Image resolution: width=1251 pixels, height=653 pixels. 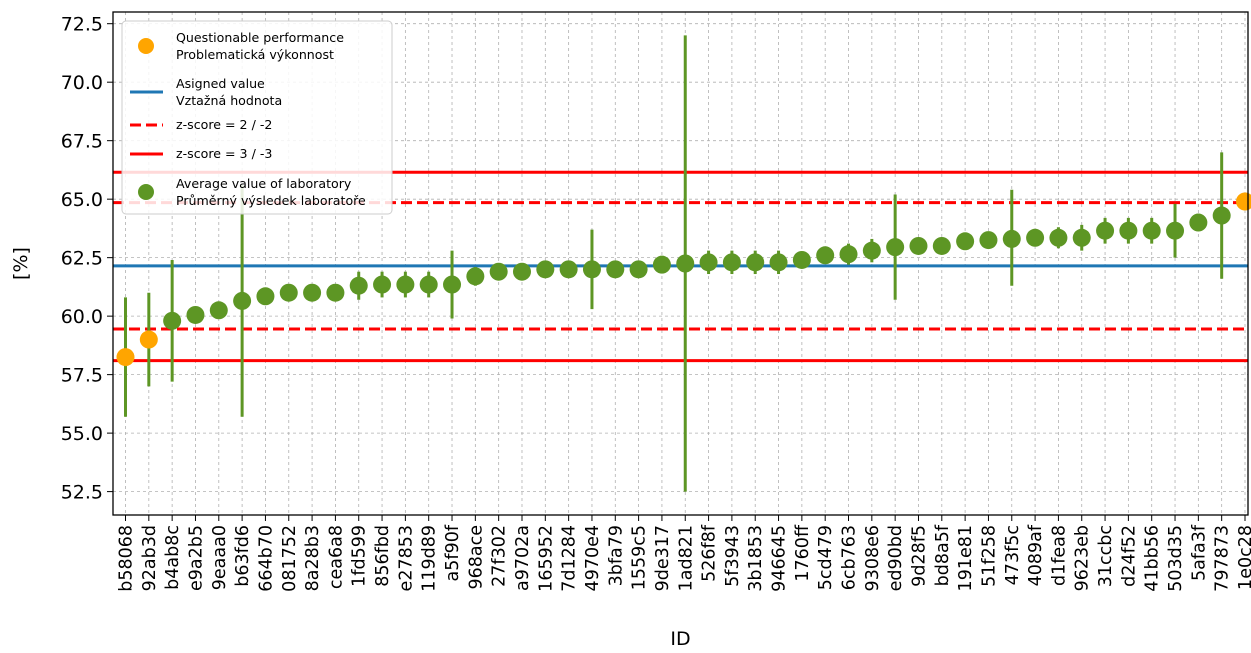 What do you see at coordinates (476, 557) in the screenshot?
I see `x-tick-label: 968ace` at bounding box center [476, 557].